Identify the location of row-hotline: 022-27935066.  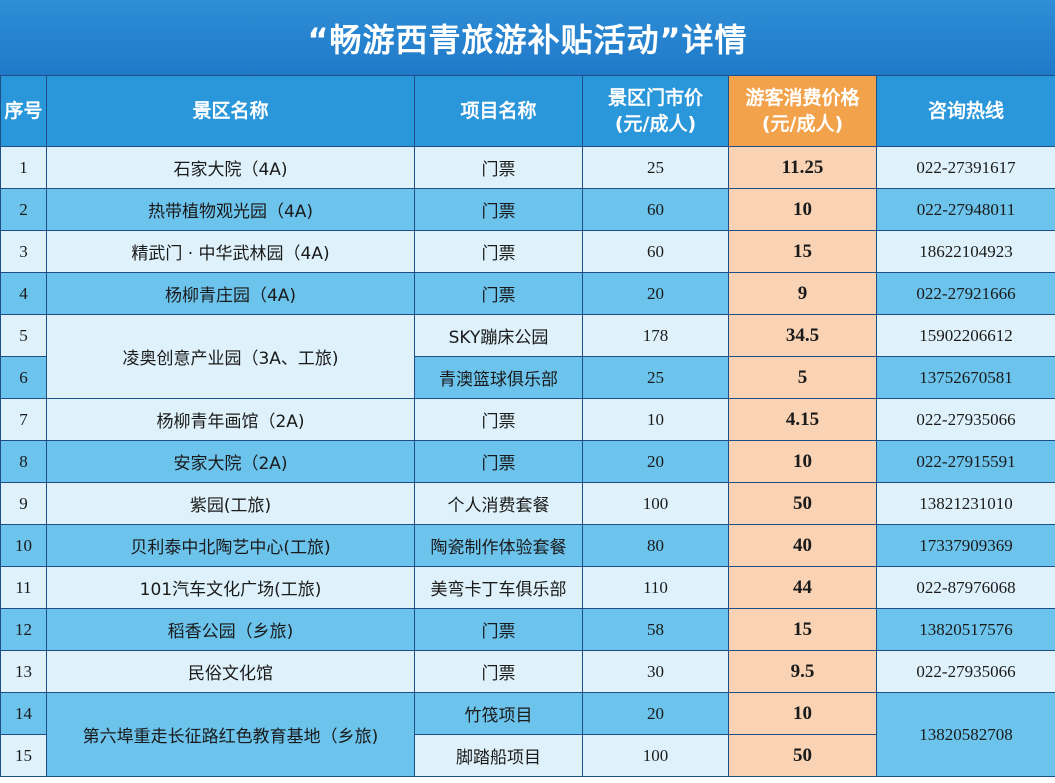
(965, 671).